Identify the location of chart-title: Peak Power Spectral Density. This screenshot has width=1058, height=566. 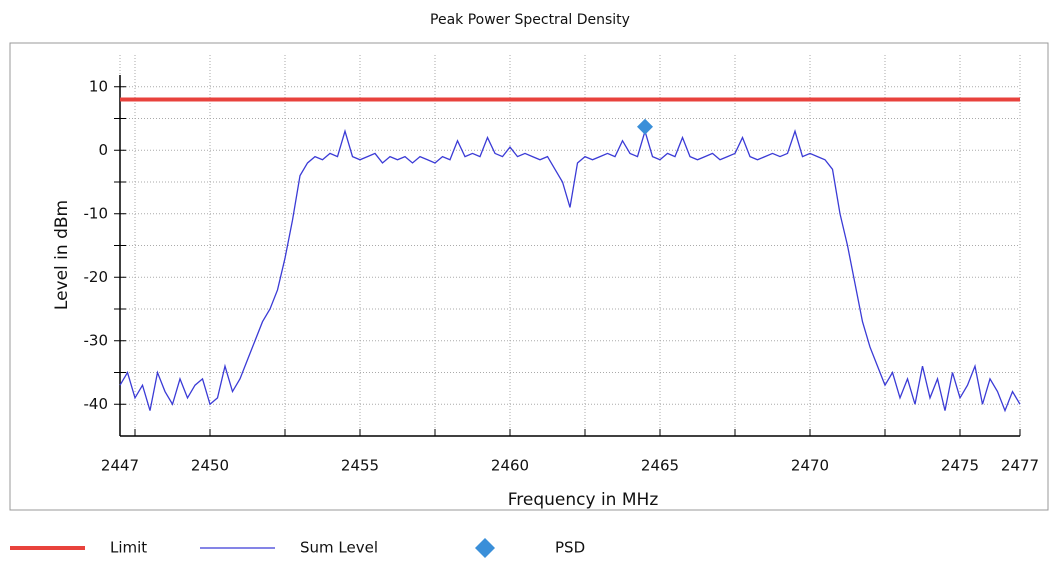
(530, 20).